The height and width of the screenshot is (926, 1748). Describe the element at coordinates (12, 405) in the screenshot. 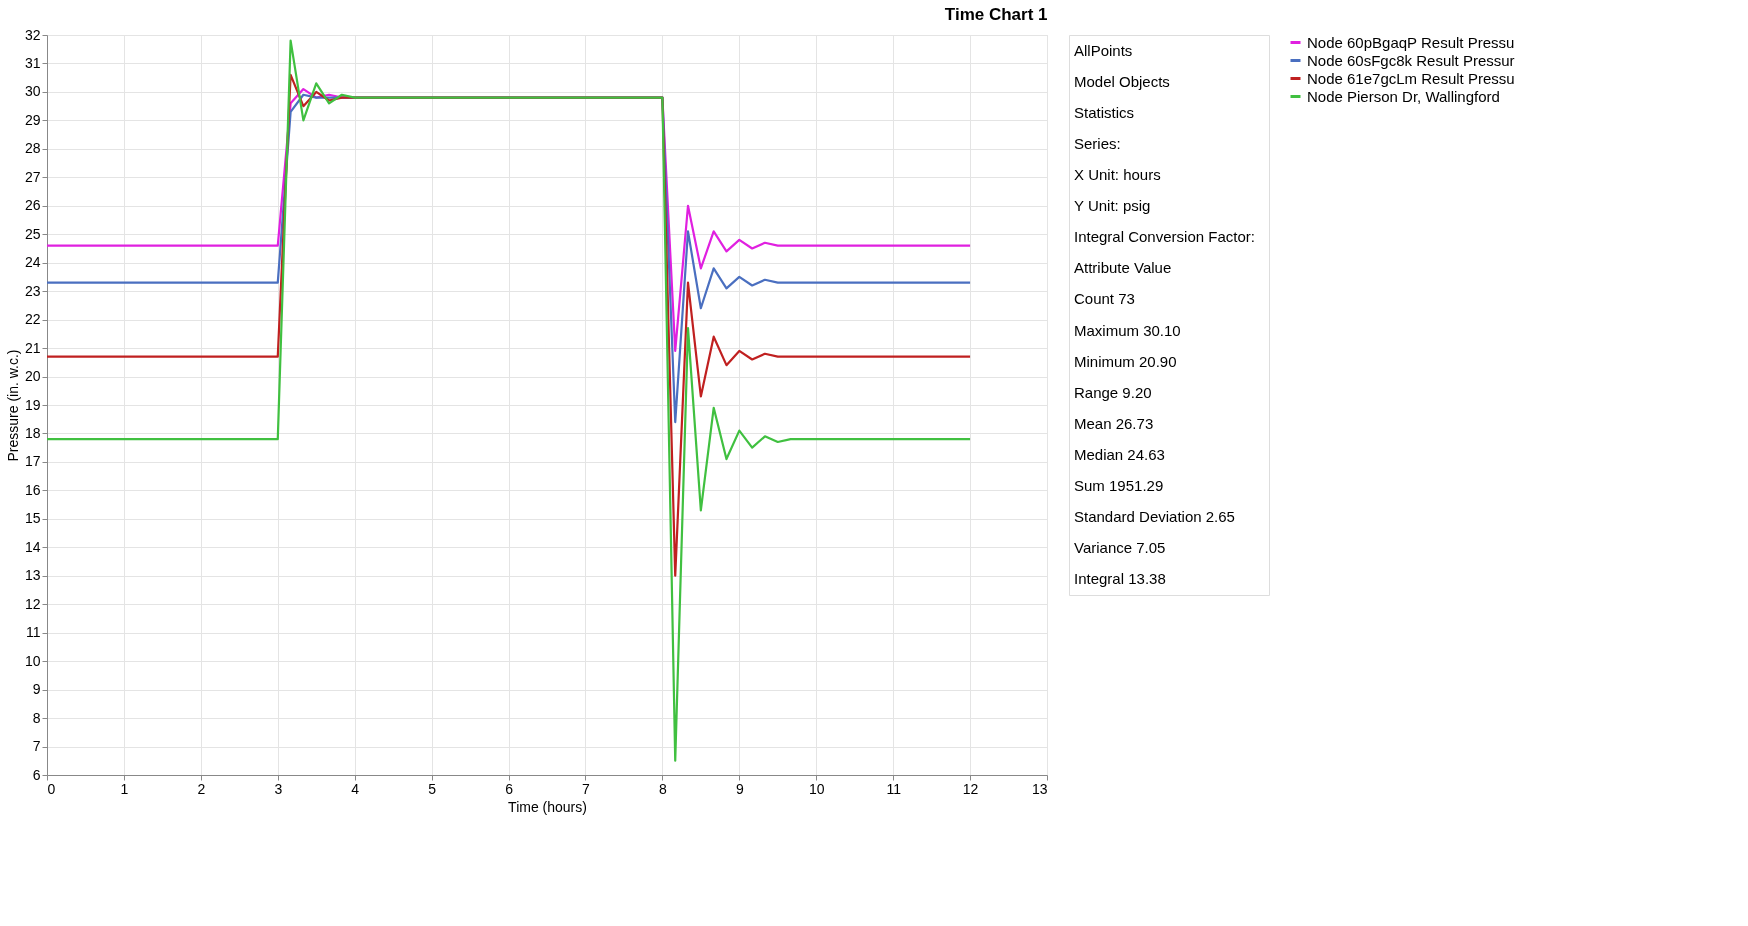

I see `y-axis-title: Pressure (in. w.c.)` at that location.